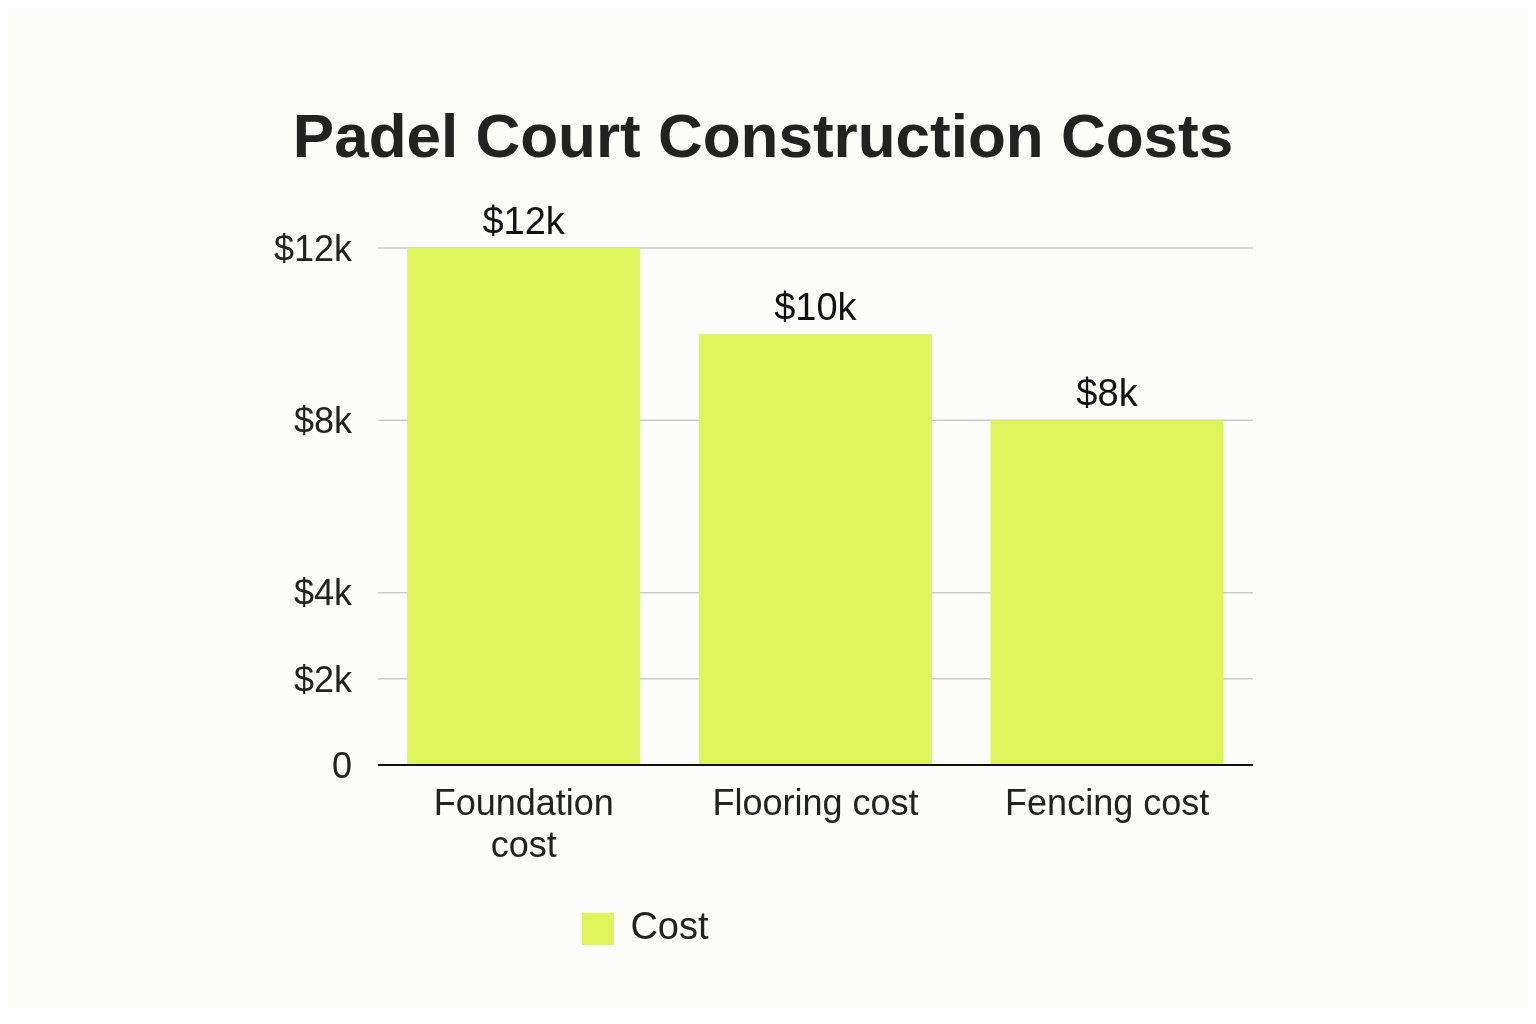  Describe the element at coordinates (524, 221) in the screenshot. I see `data-label: $12k` at that location.